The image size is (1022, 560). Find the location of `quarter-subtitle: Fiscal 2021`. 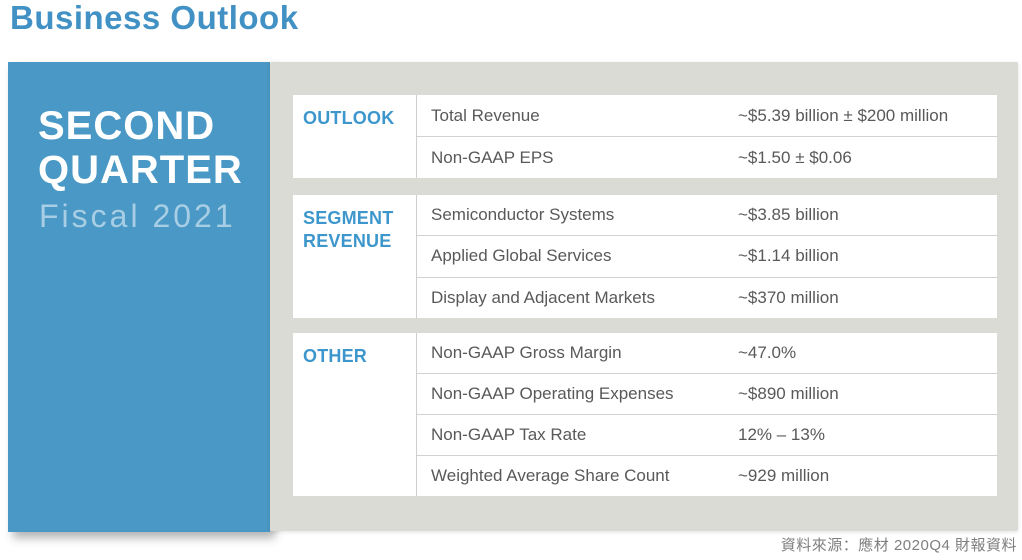

quarter-subtitle: Fiscal 2021 is located at coordinates (137, 216).